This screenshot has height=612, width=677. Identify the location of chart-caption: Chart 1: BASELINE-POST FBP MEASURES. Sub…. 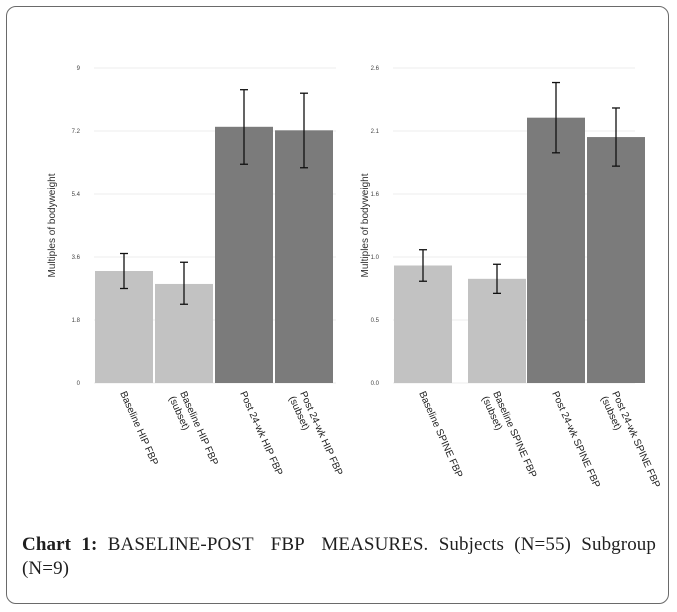
(339, 557).